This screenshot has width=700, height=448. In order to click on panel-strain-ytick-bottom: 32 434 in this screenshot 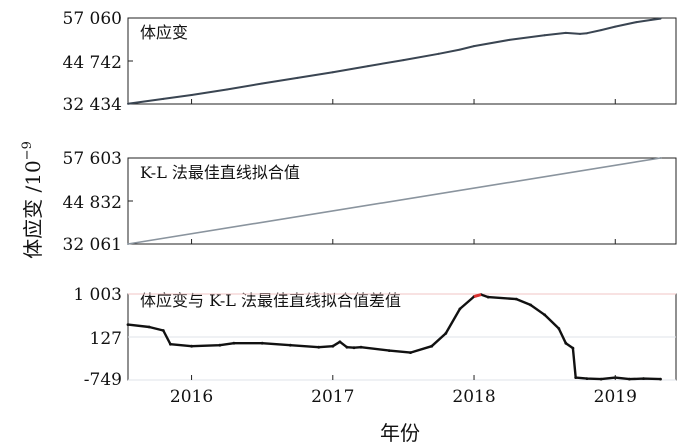, I will do `click(92, 105)`.